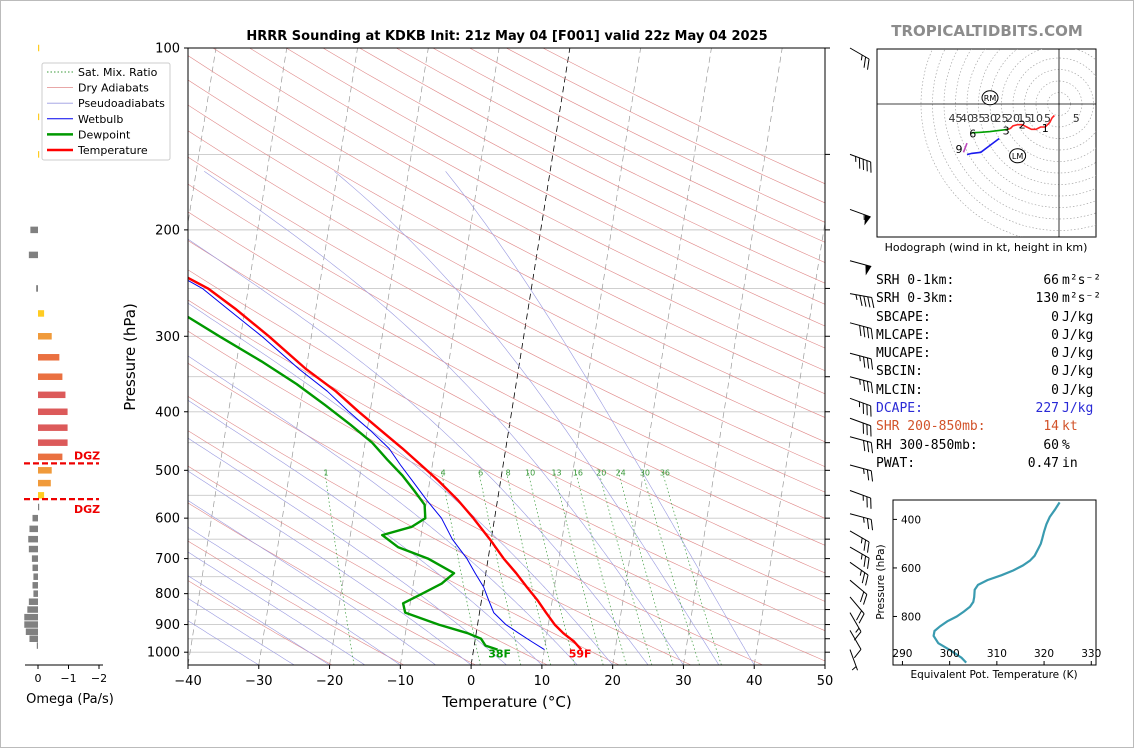 Image resolution: width=1134 pixels, height=748 pixels. I want to click on omega-x-tick-label: −1, so click(68, 678).